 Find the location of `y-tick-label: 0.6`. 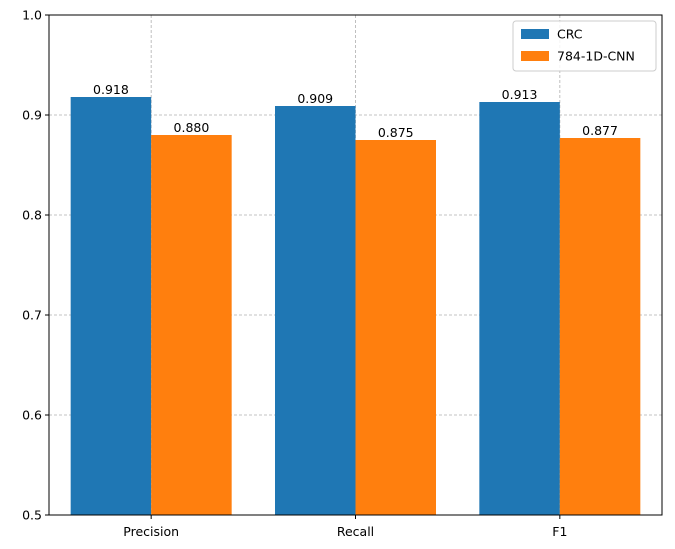

y-tick-label: 0.6 is located at coordinates (32, 415).